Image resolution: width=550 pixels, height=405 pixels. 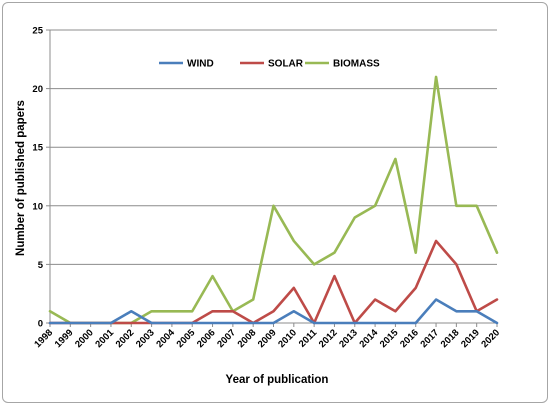 I want to click on x-tick-label: 2019, so click(x=470, y=338).